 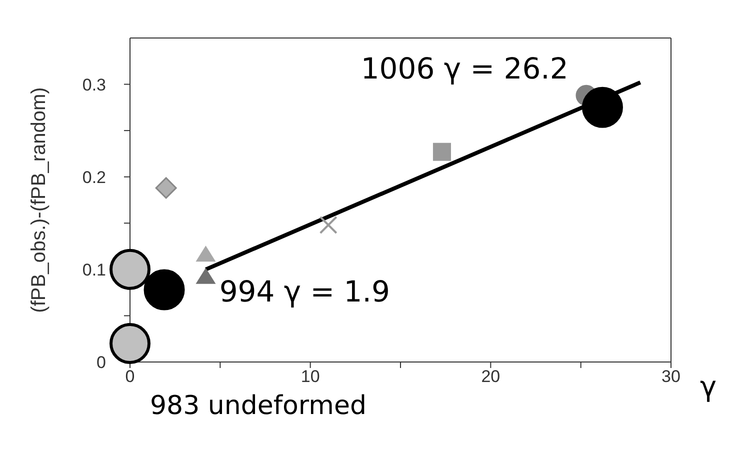 I want to click on y-tick-label: 0, so click(x=101, y=362).